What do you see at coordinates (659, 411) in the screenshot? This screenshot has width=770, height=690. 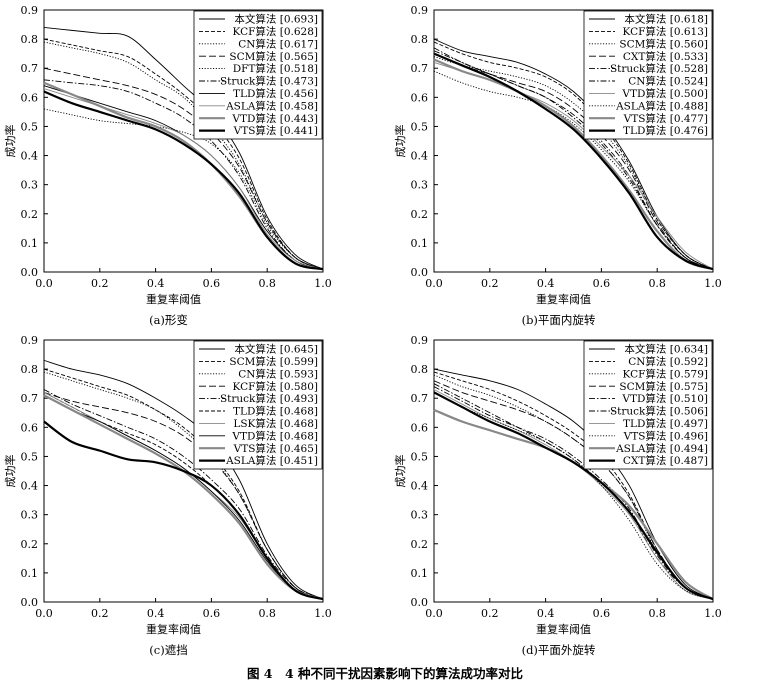 I see `legend-entry: Struck算法 [0.506]` at bounding box center [659, 411].